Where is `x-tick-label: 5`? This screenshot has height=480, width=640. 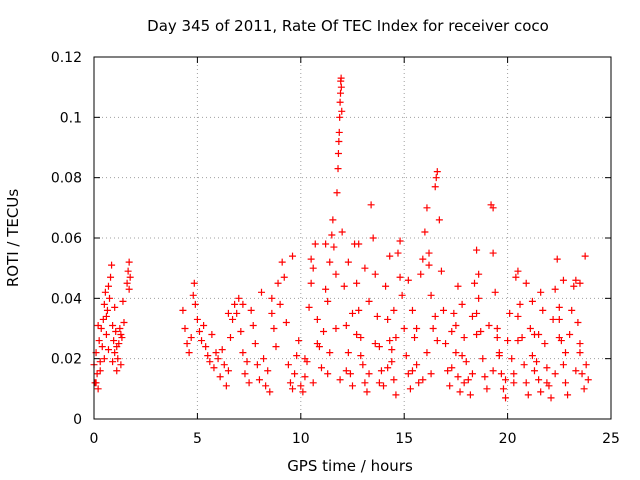 x-tick-label: 5 is located at coordinates (197, 439).